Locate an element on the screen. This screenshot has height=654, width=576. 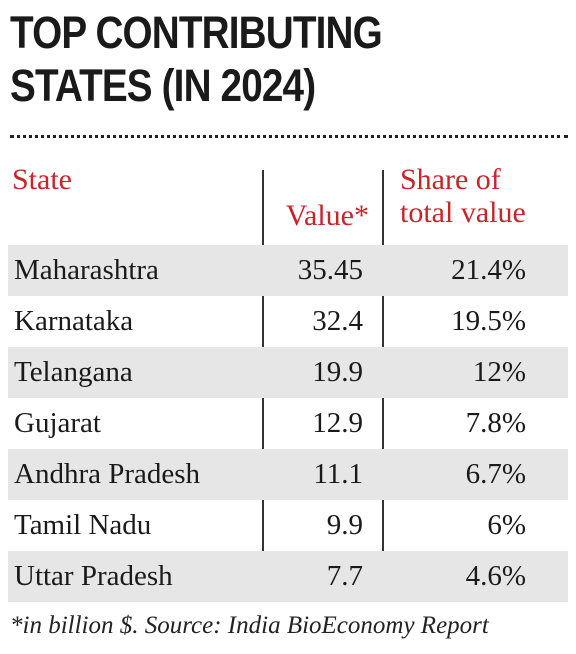
share-cell: 21.4% is located at coordinates (488, 270).